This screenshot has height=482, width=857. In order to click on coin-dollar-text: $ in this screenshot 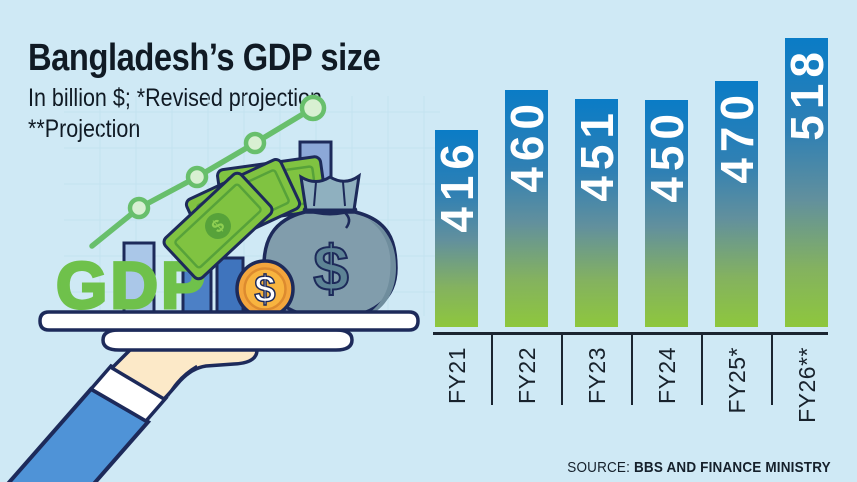, I will do `click(264, 290)`.